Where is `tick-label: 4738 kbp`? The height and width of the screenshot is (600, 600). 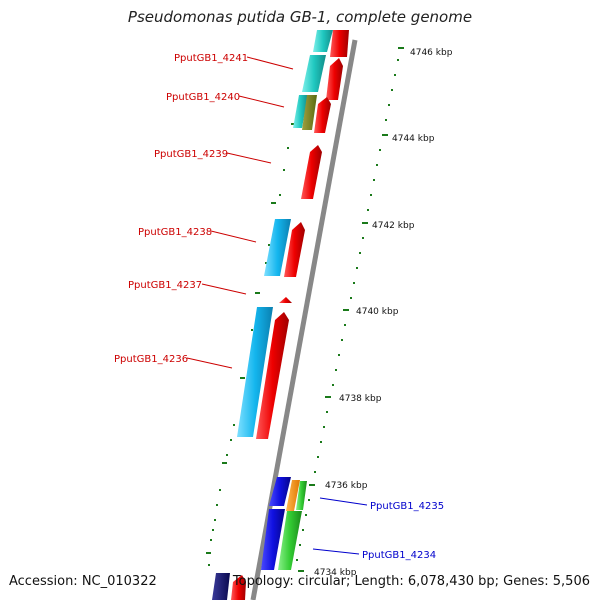
tick-label: 4738 kbp is located at coordinates (360, 399).